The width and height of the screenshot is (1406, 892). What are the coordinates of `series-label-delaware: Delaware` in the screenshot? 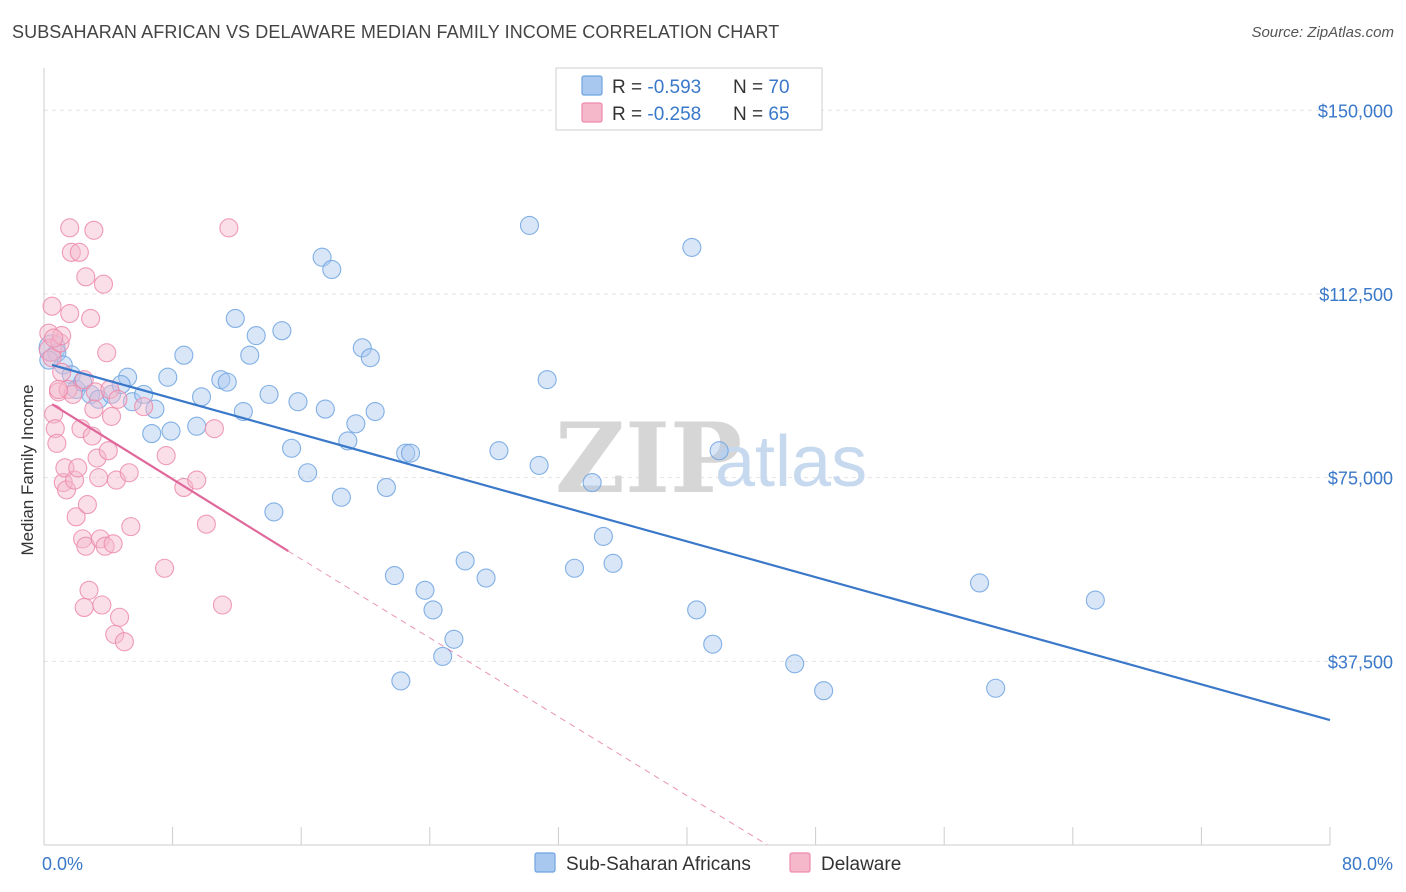 It's located at (861, 864).